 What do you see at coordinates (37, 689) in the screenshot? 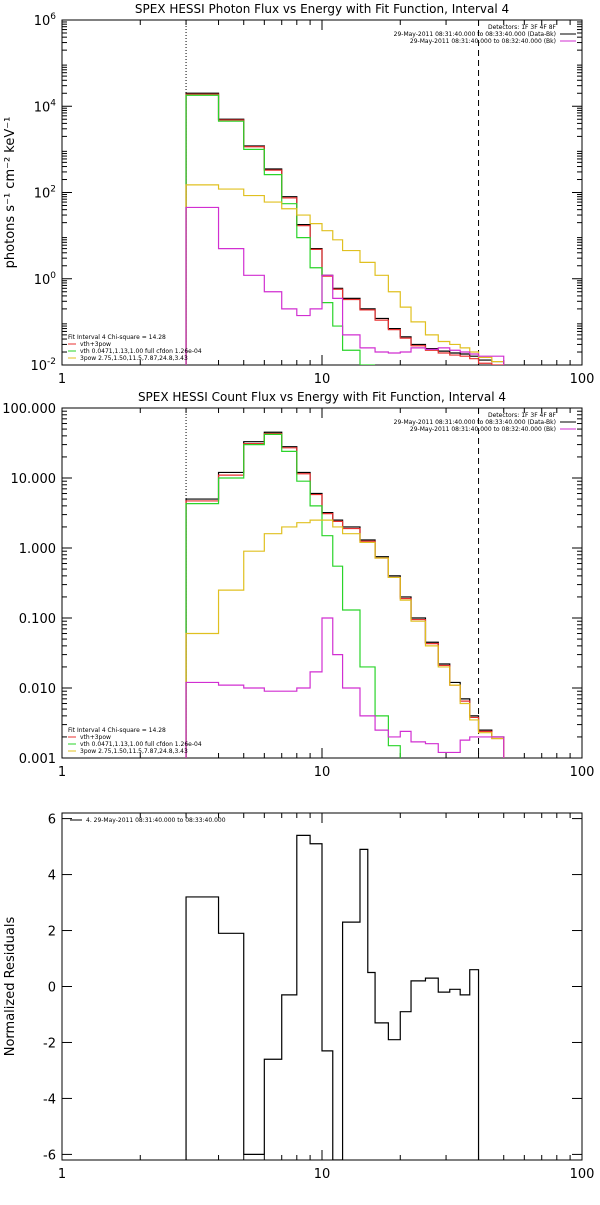
I see `y-tick-label: 0.010` at bounding box center [37, 689].